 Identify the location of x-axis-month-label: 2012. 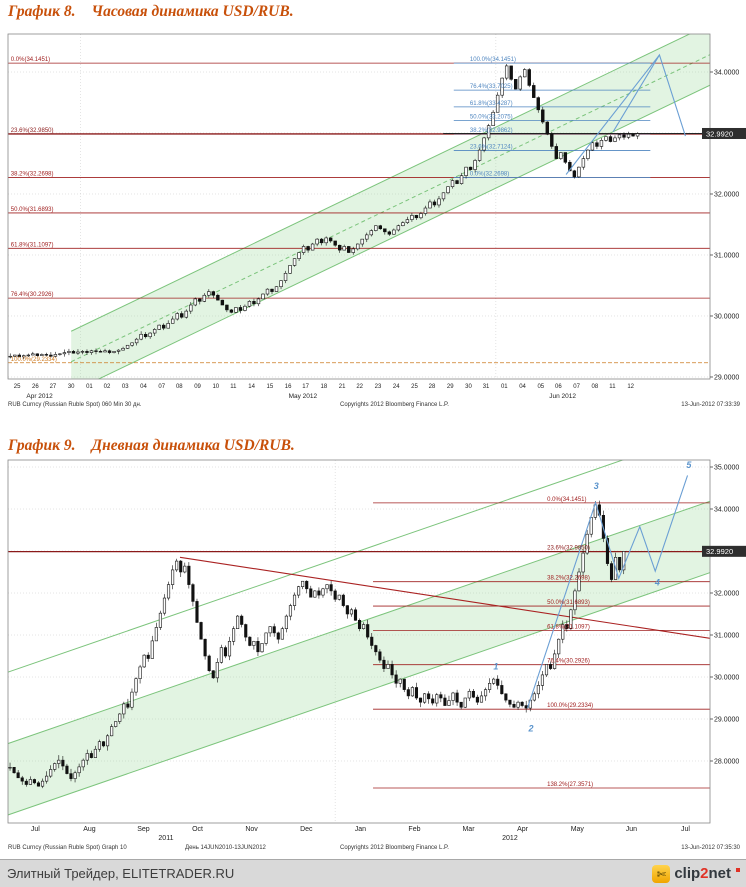
(510, 838).